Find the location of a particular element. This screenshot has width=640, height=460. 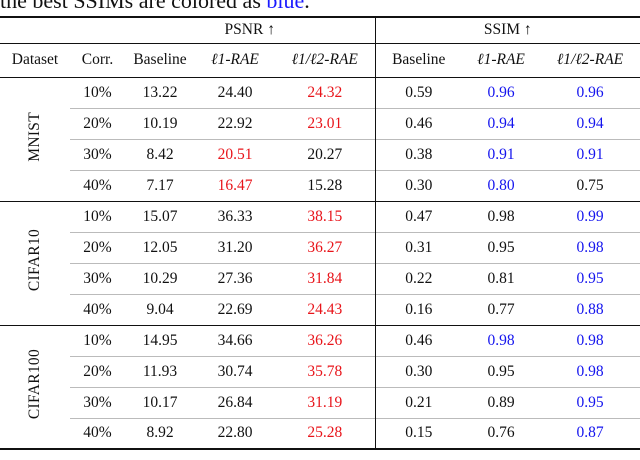

ssim-baseline-cell: 0.59 is located at coordinates (418, 92).